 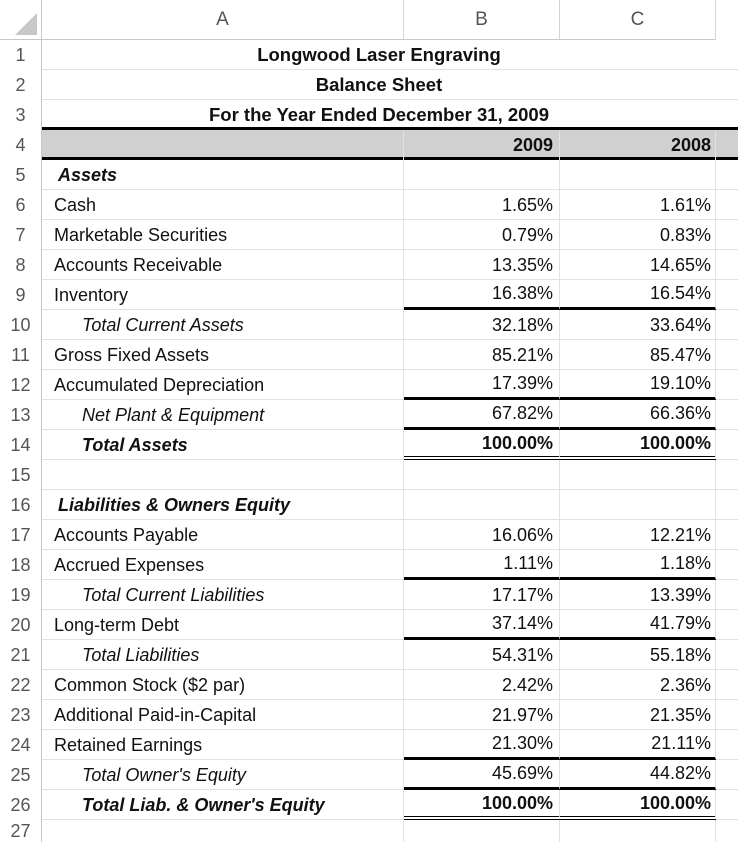 I want to click on row-header-3: 3, so click(x=21, y=115).